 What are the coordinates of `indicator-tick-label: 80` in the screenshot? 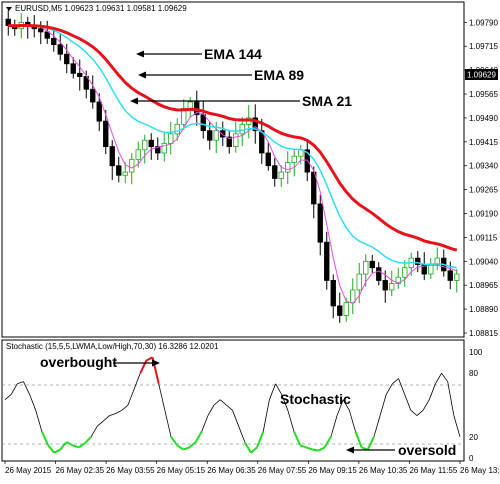 It's located at (473, 373).